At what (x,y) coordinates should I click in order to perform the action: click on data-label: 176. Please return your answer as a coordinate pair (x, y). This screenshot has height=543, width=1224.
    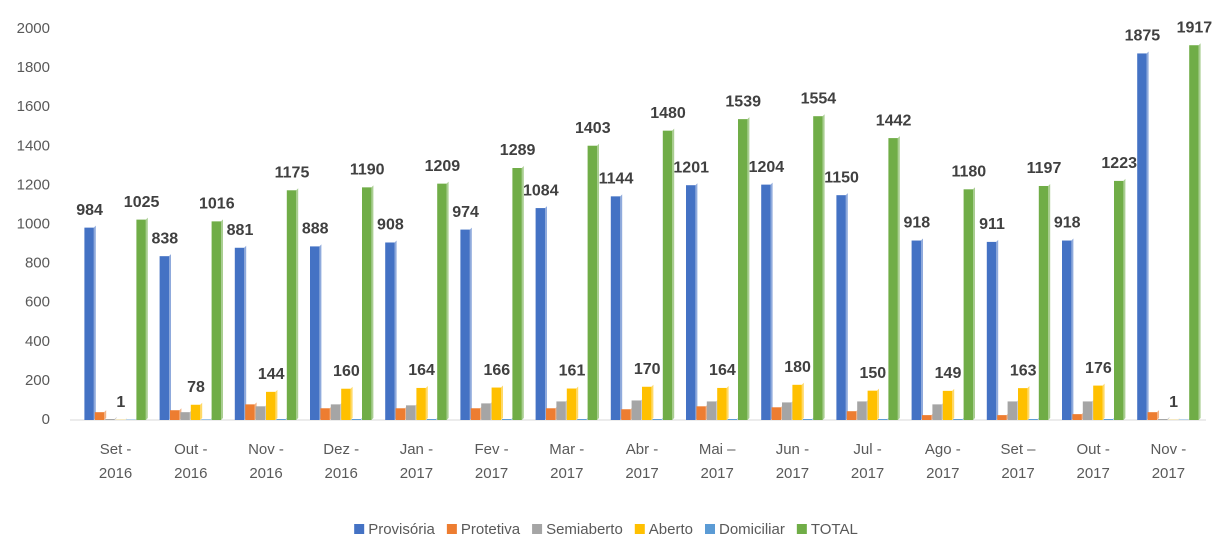
    Looking at the image, I should click on (1098, 368).